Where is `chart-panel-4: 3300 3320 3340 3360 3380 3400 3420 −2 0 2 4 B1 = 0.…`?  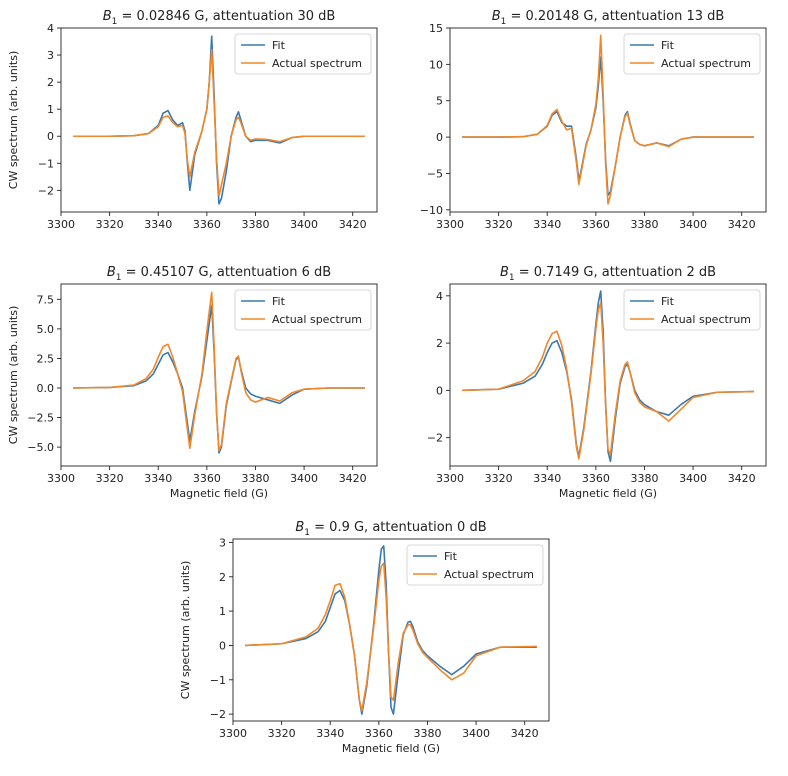
chart-panel-4: 3300 3320 3340 3360 3380 3400 3420 −2 0 2 4 B1 = 0.… is located at coordinates (597, 382).